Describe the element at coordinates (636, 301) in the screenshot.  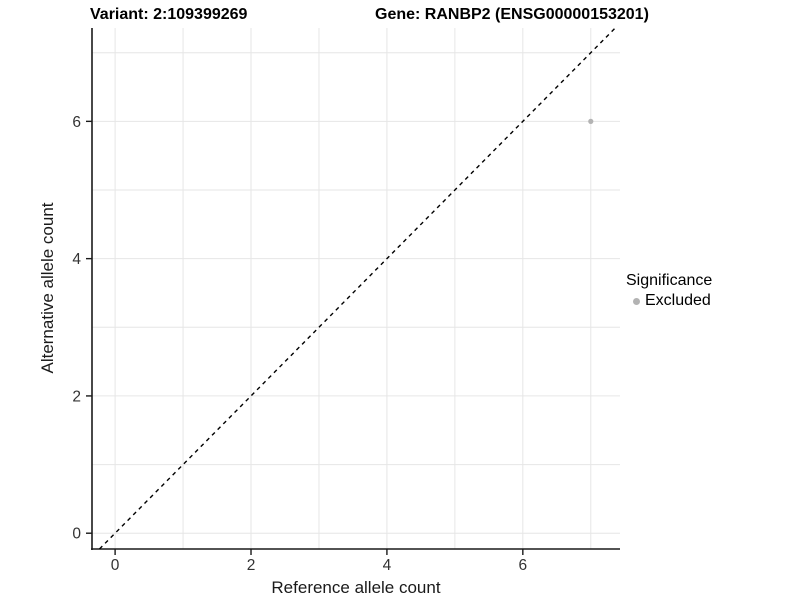
I see `legend-point-icon` at that location.